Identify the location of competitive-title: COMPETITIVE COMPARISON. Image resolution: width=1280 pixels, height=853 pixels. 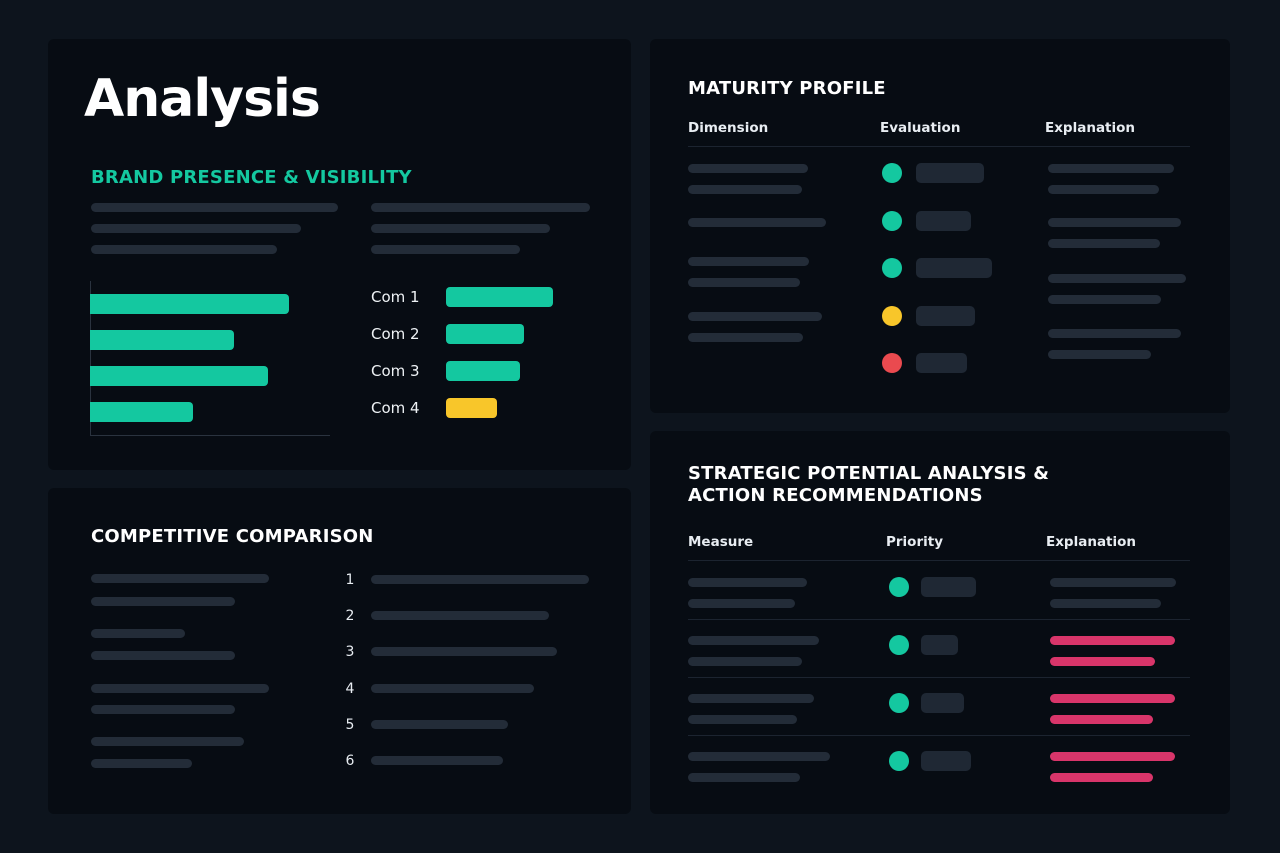
(232, 536).